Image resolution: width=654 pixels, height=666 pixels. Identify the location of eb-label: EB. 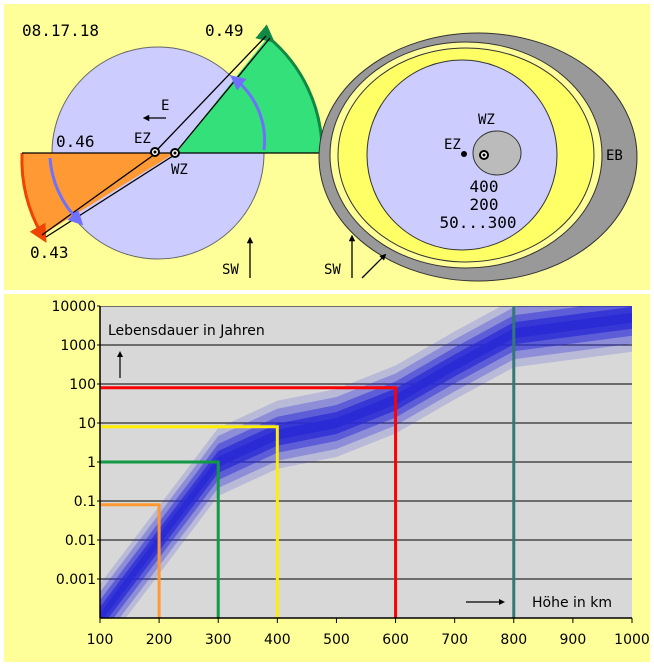
(614, 156).